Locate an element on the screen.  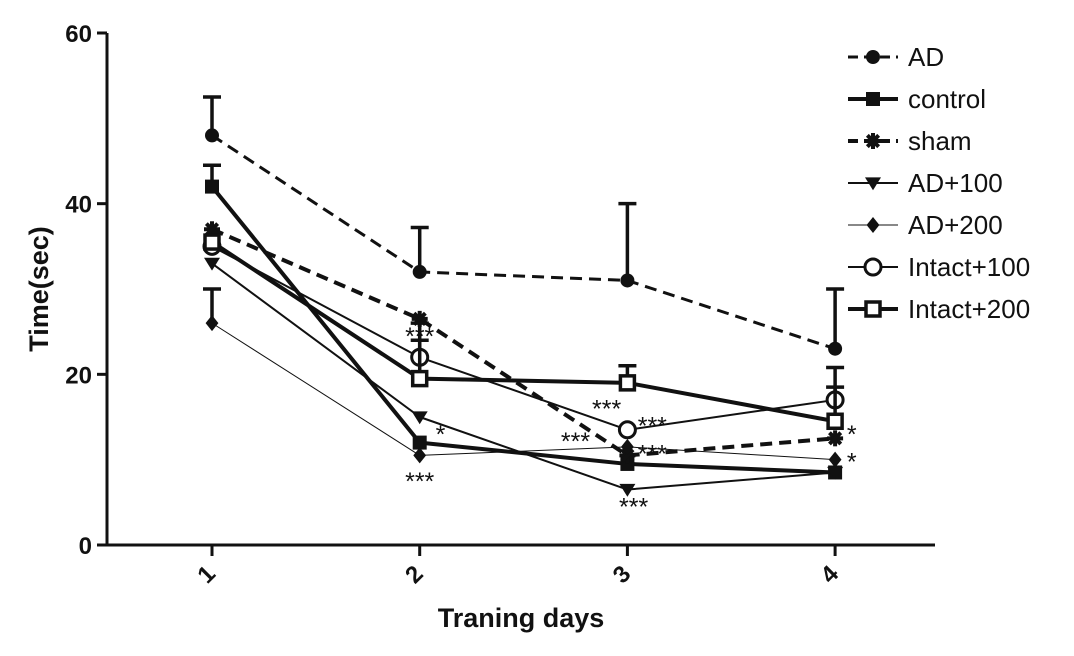
legend-item-ad: AD is located at coordinates (896, 57).